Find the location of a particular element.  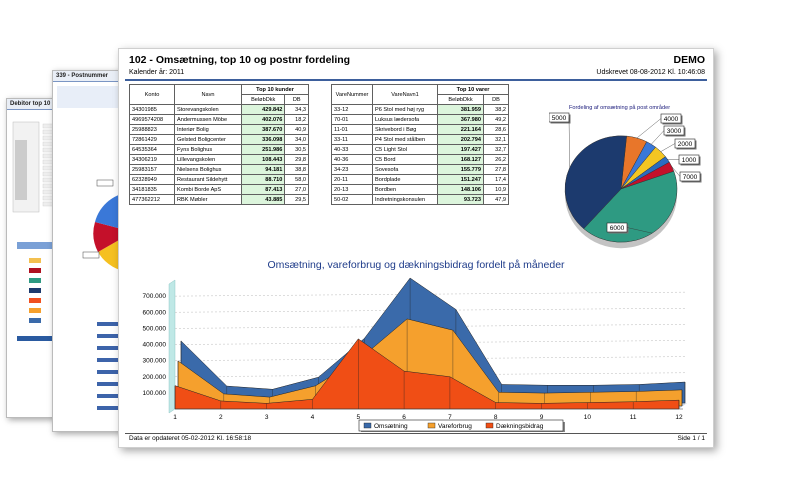

product-cell-belob: 151.247 is located at coordinates (460, 179).